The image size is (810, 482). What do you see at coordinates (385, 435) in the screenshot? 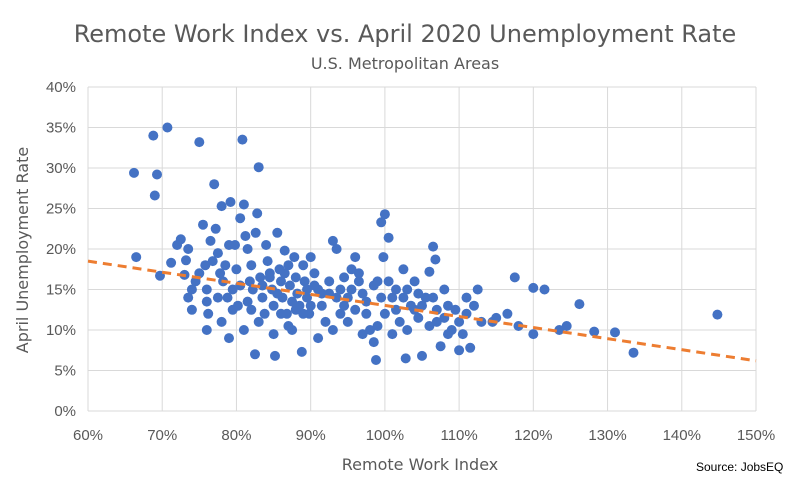
I see `x-tick-label: 100%` at bounding box center [385, 435].